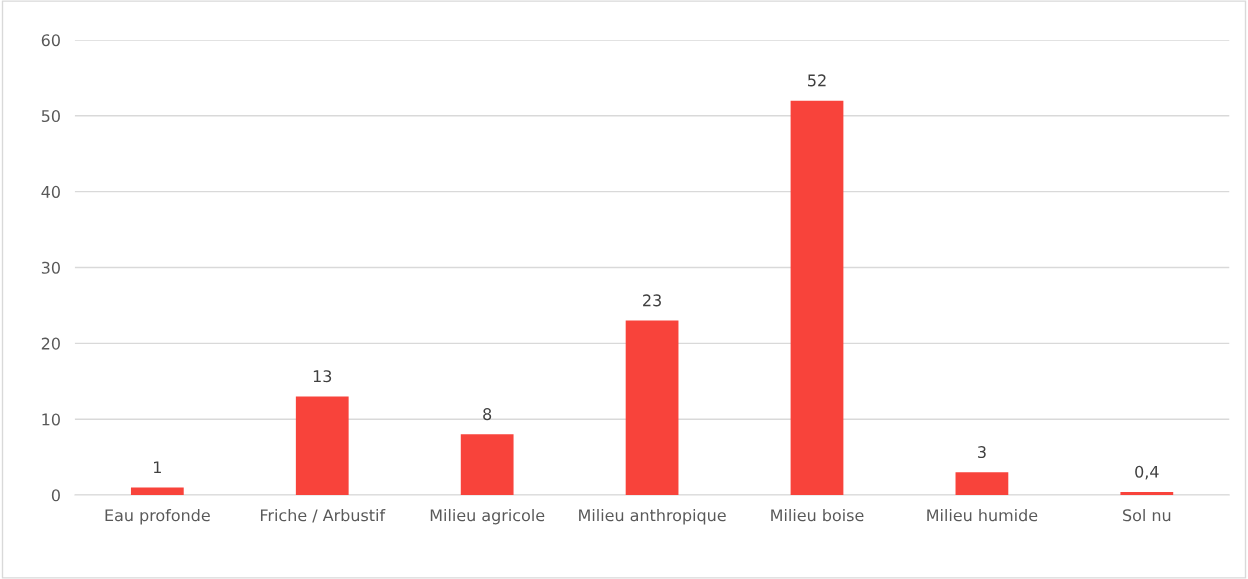 The image size is (1248, 579). I want to click on x-tick-label: Milieu agricole, so click(487, 516).